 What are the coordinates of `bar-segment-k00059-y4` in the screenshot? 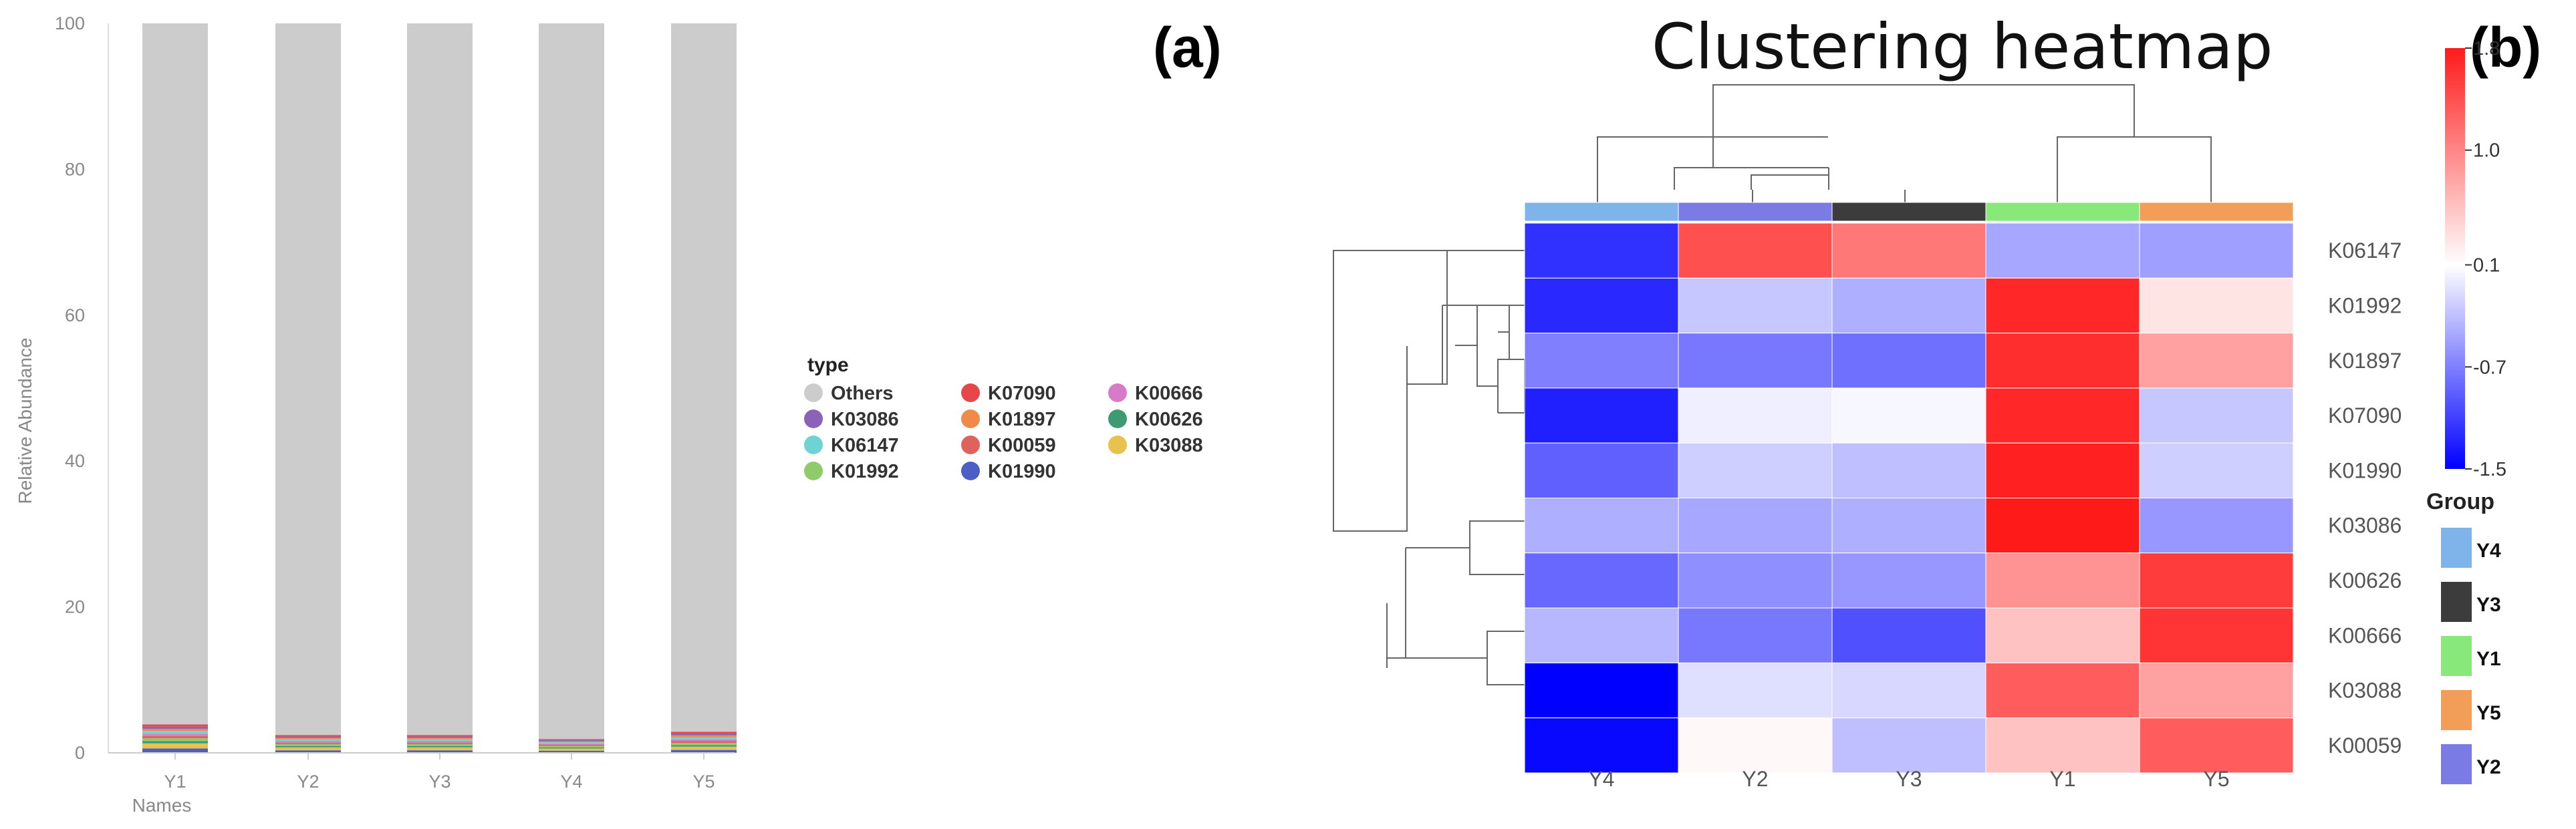 It's located at (572, 745).